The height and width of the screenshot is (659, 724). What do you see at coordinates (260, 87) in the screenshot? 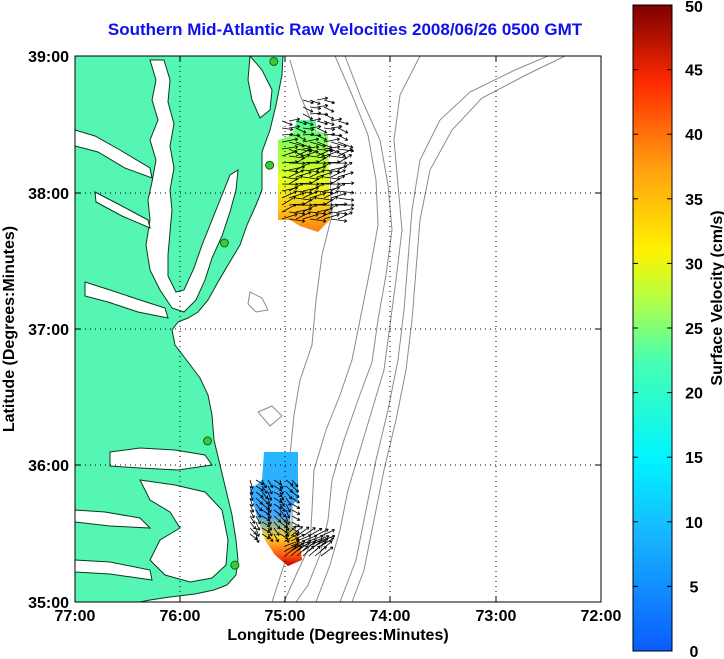
I see `delaware-bay` at bounding box center [260, 87].